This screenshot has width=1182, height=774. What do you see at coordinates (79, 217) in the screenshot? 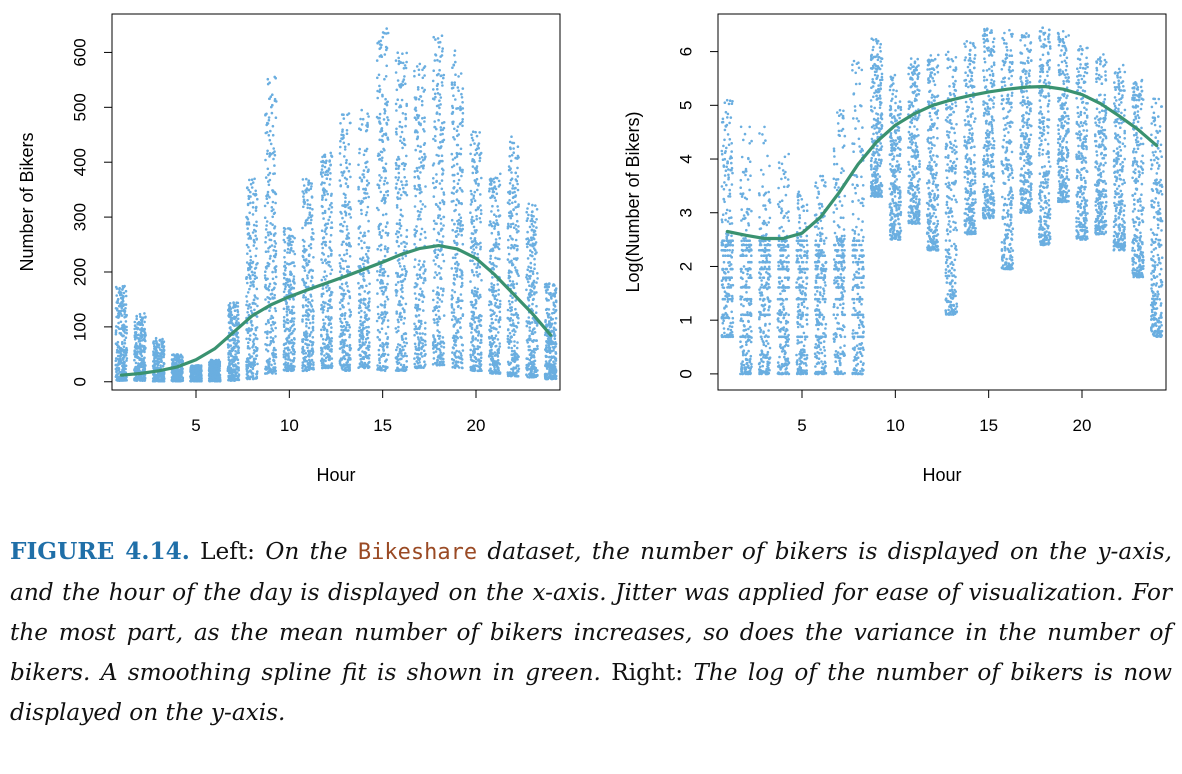
I see `y-tick-label: 300` at bounding box center [79, 217].